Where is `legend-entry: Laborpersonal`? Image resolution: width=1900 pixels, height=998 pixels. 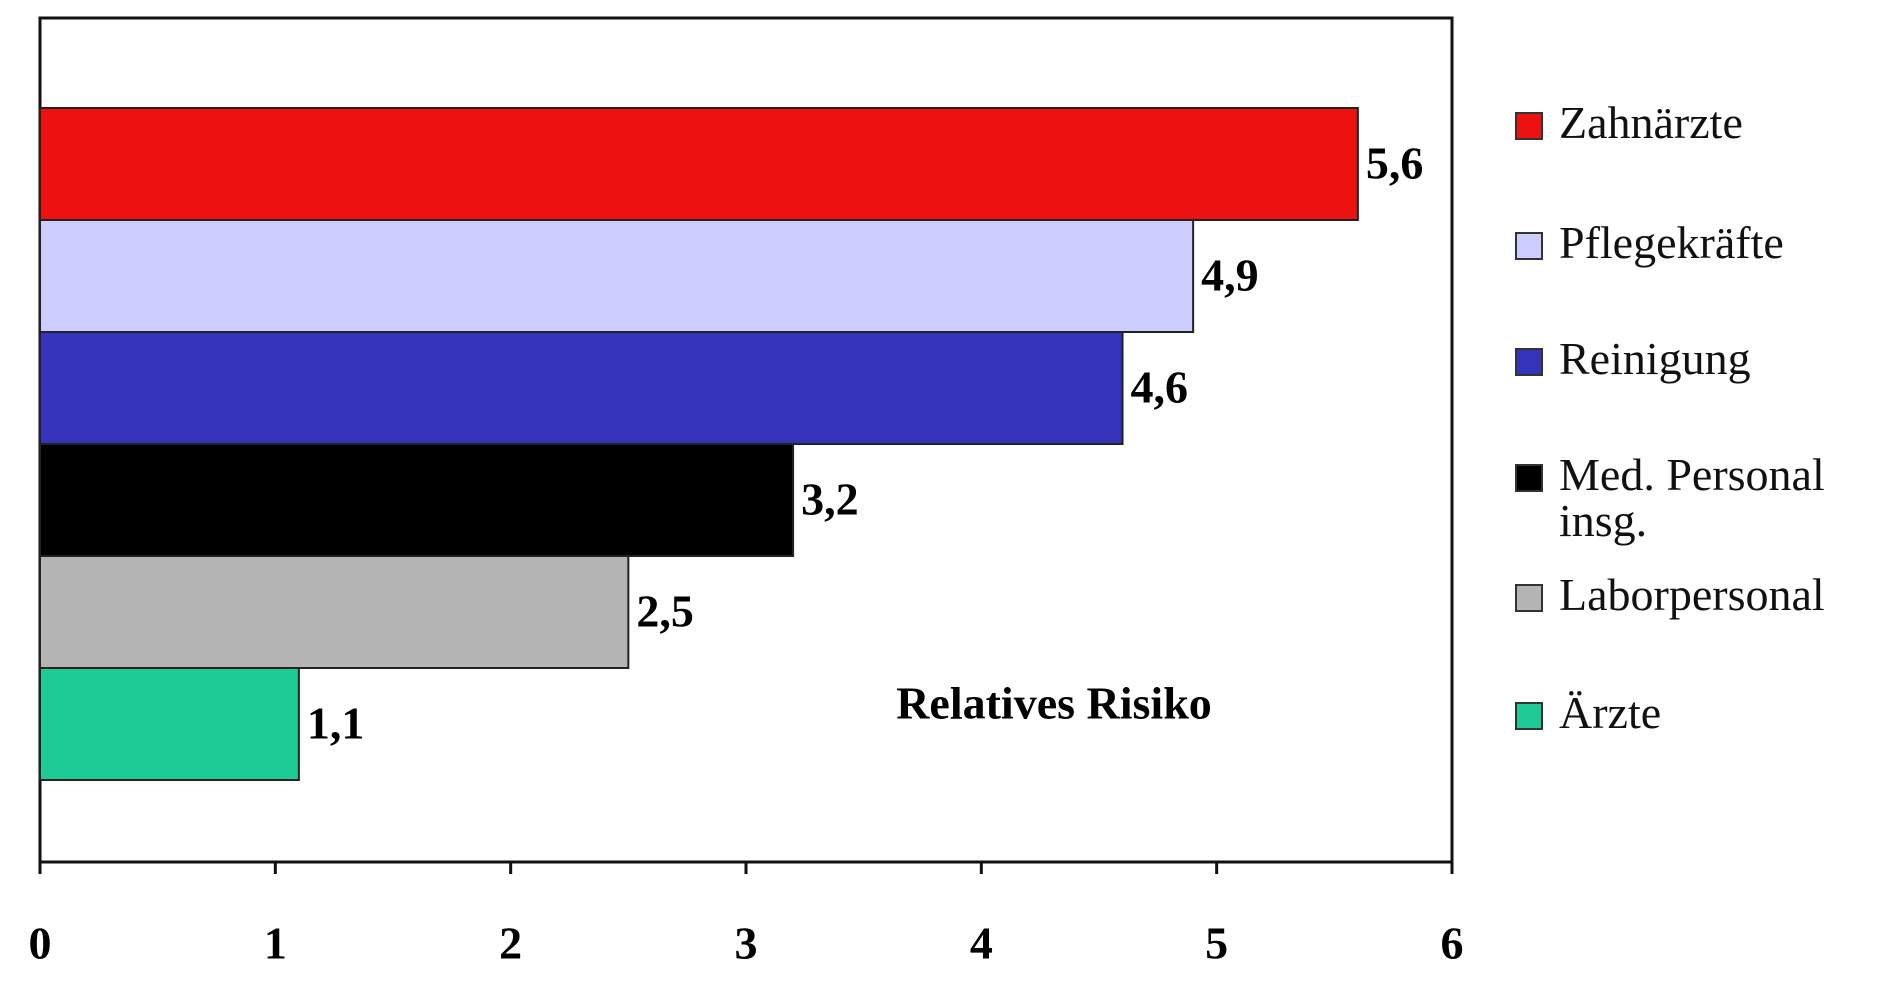
legend-entry: Laborpersonal is located at coordinates (1702, 595).